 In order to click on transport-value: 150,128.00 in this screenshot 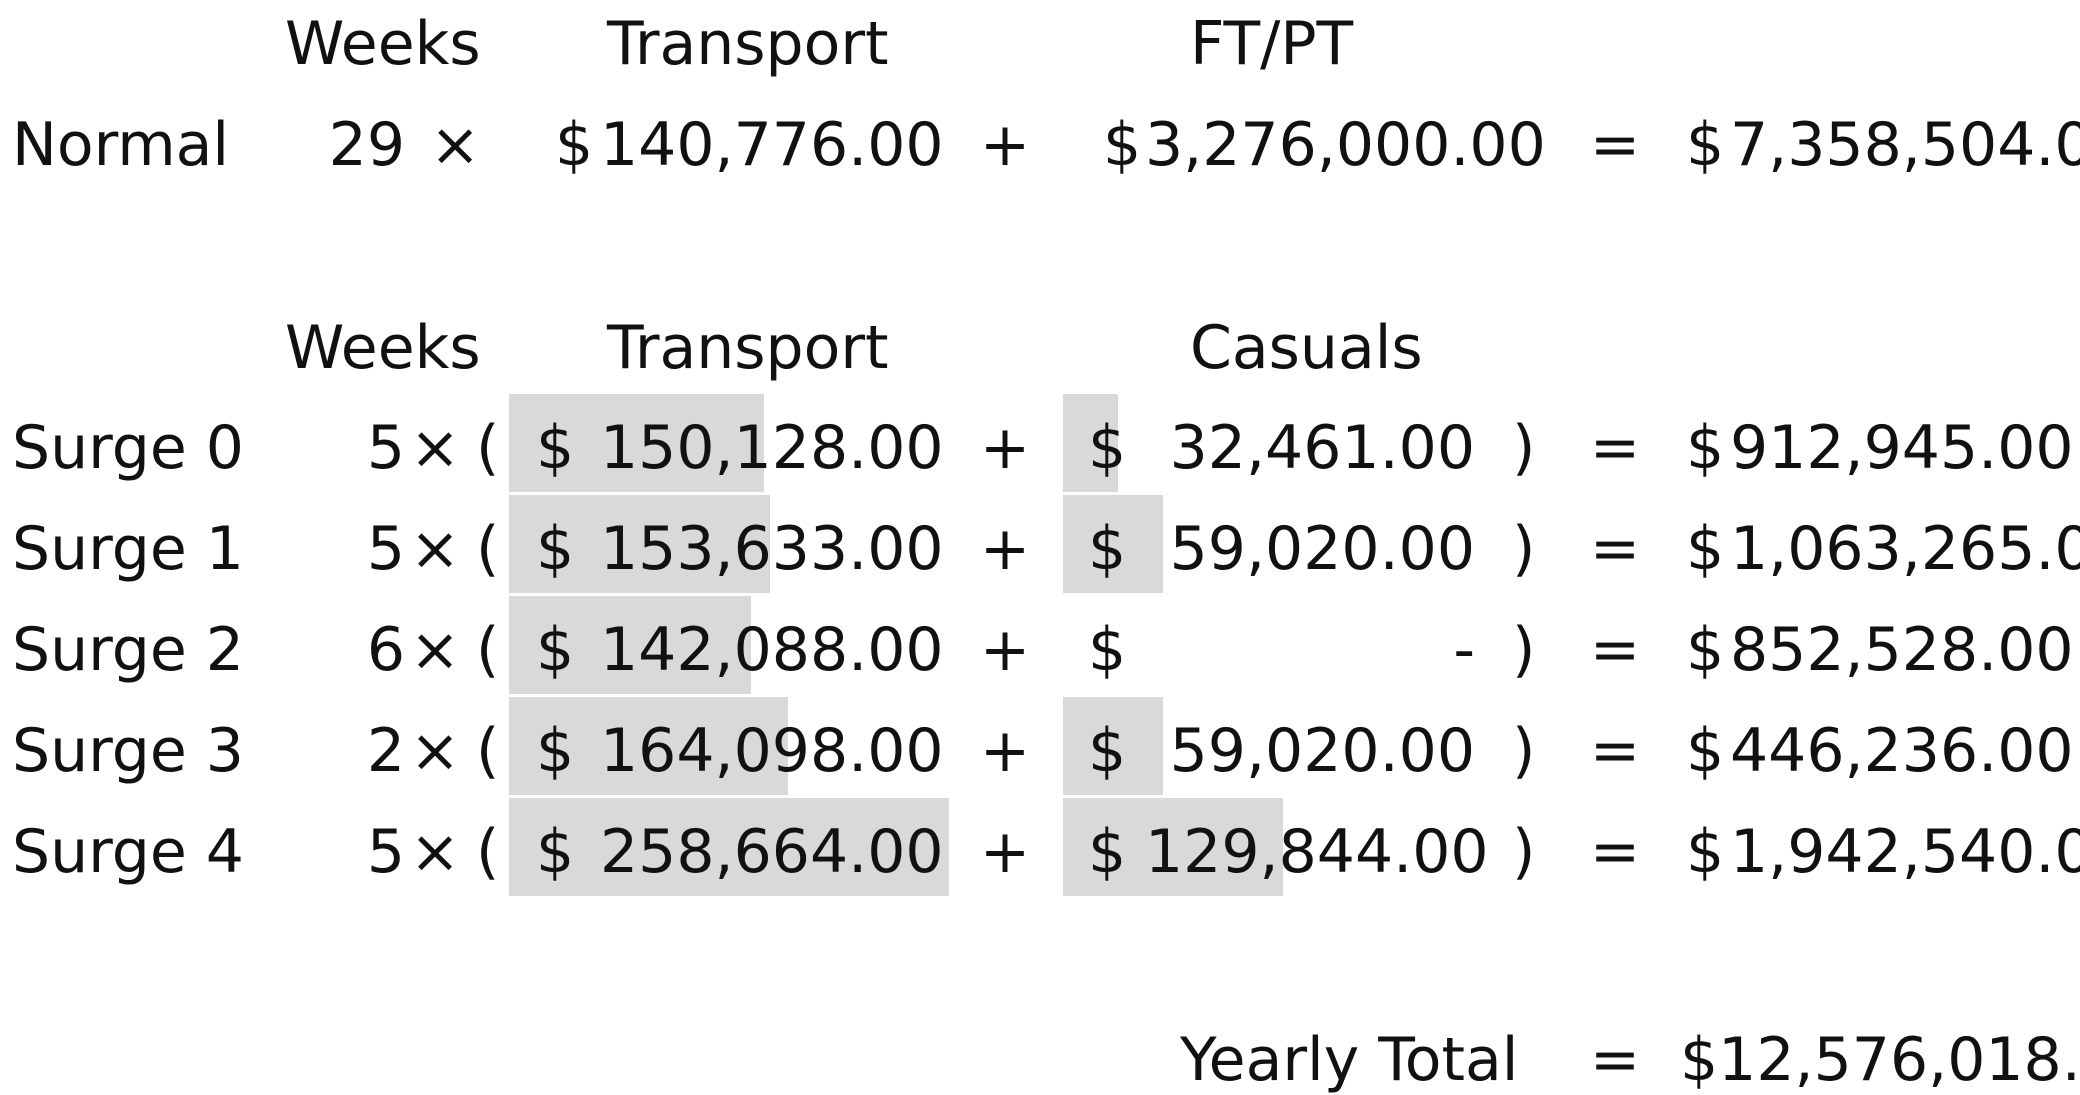, I will do `click(772, 448)`.